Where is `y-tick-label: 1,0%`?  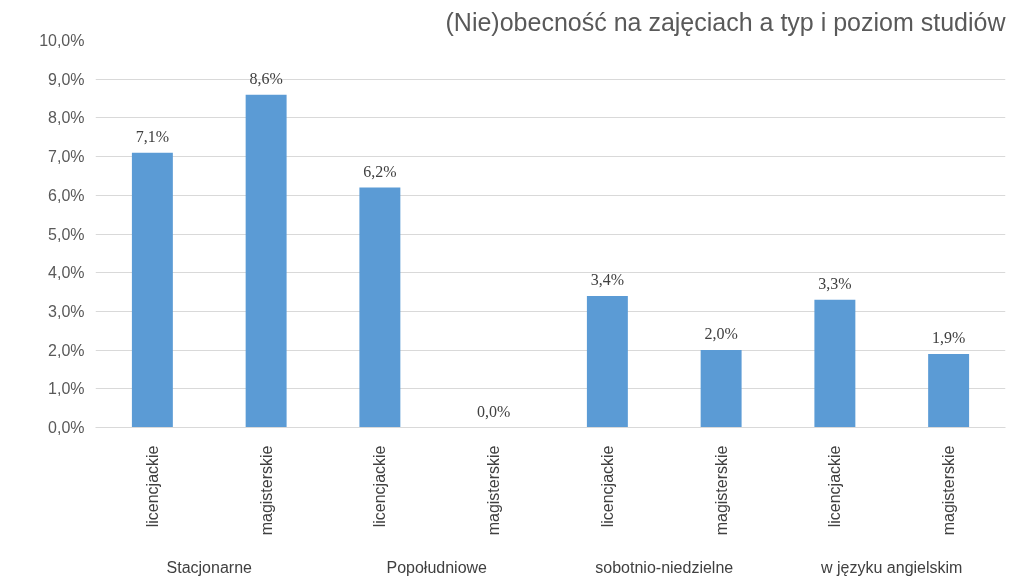
y-tick-label: 1,0% is located at coordinates (66, 389).